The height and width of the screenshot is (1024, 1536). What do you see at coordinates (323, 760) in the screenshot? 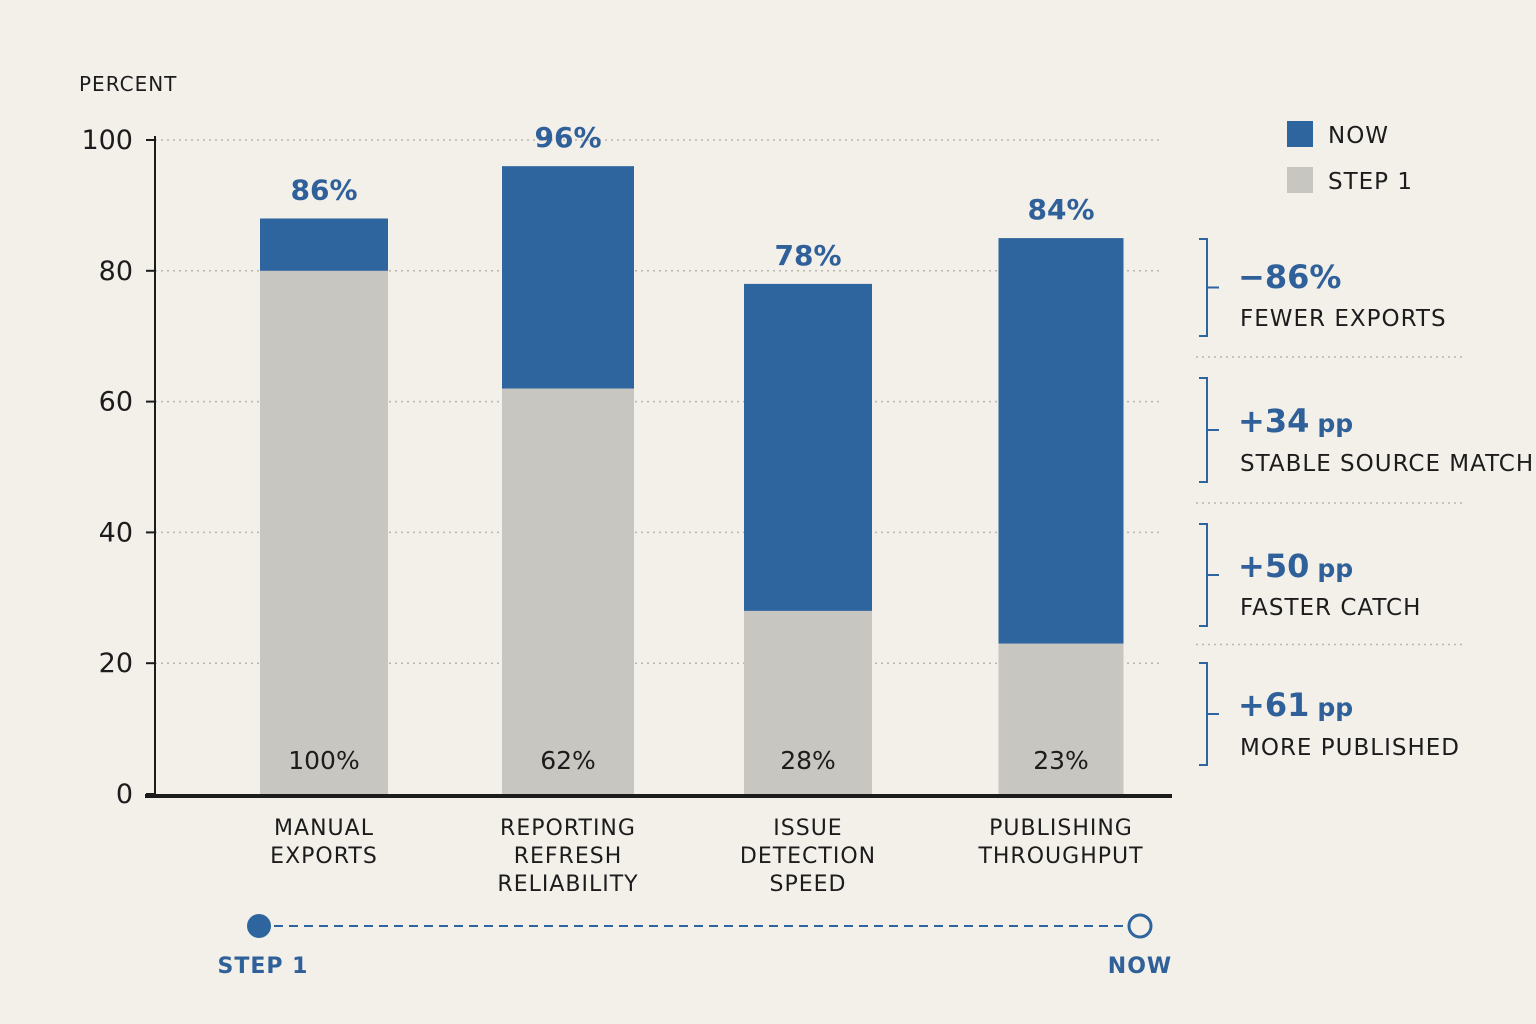
I see `data-label-step1: 100%` at bounding box center [323, 760].